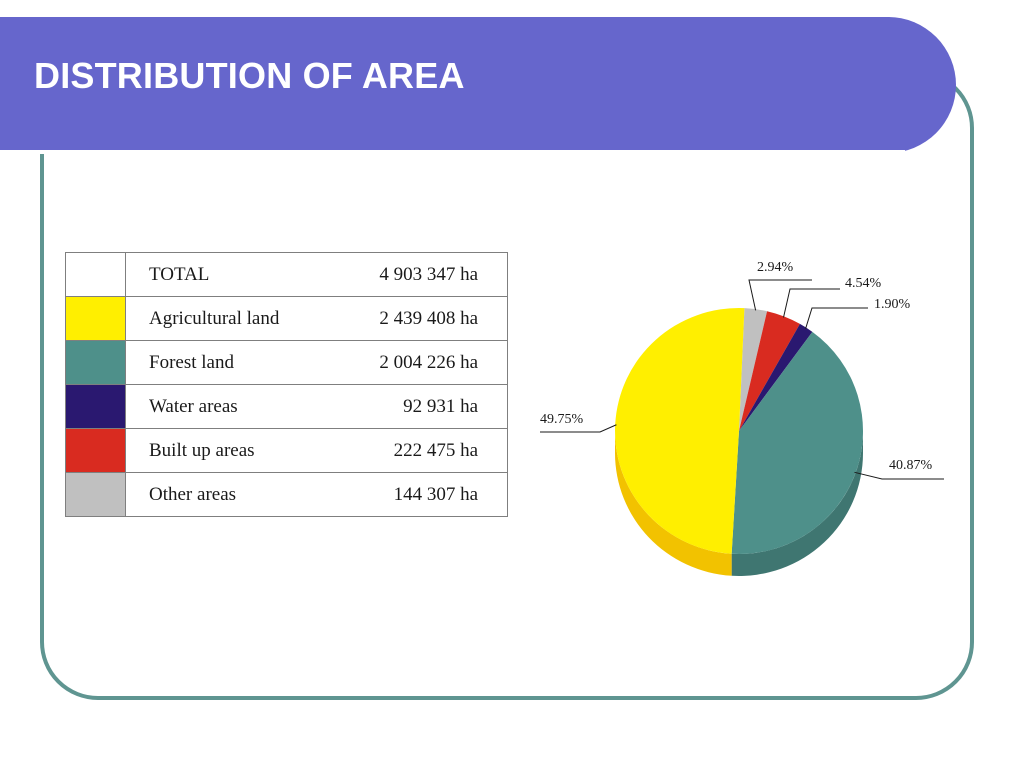 The image size is (1024, 768). I want to click on color-swatch-built-up, so click(95, 450).